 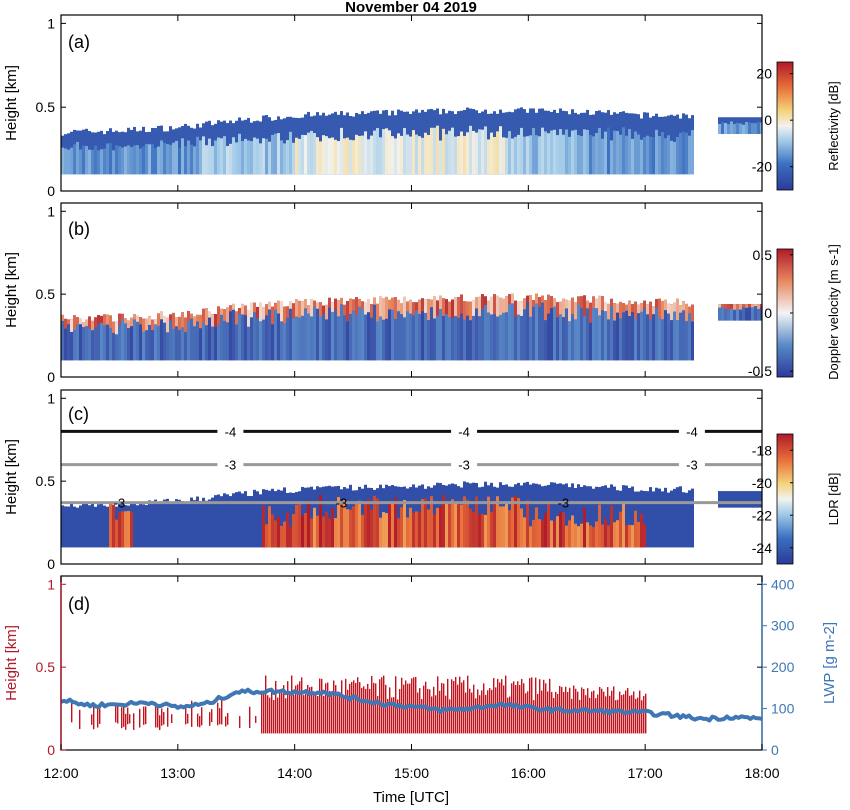 What do you see at coordinates (692, 431) in the screenshot?
I see `ldr-contour-label: -4` at bounding box center [692, 431].